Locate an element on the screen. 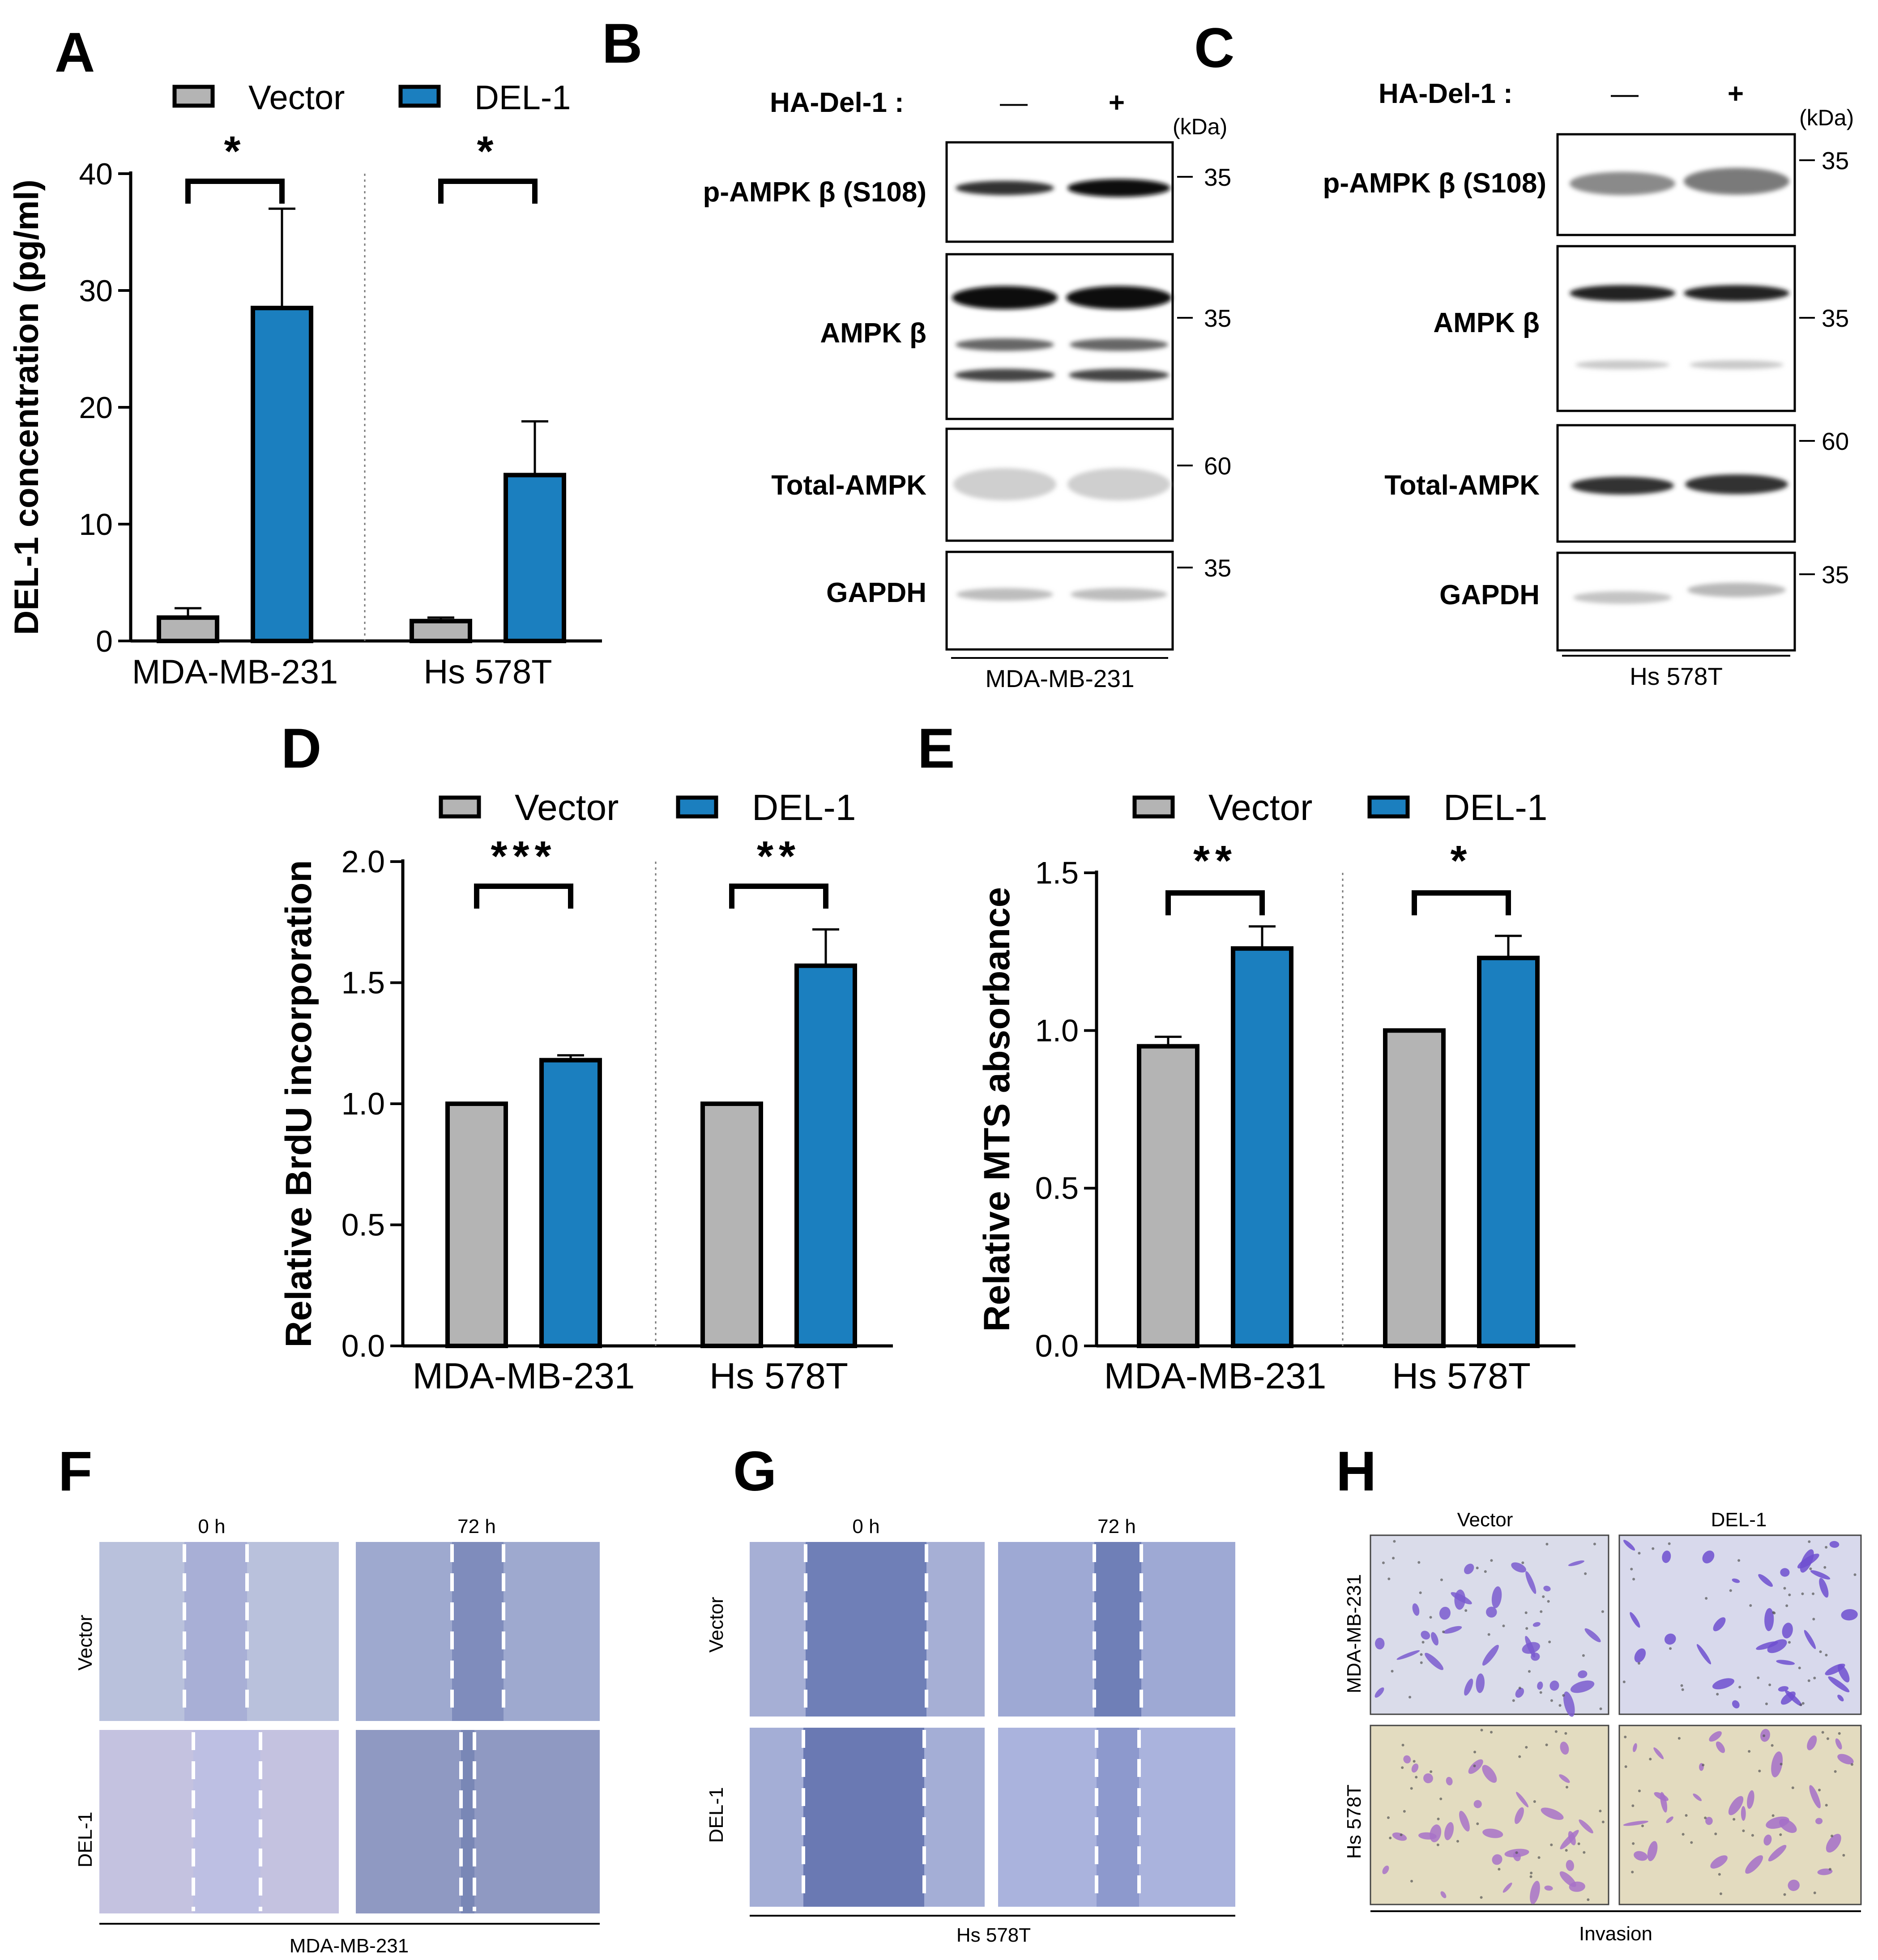 This screenshot has height=1960, width=1878. y-tick-label: 1.0 is located at coordinates (363, 1103).